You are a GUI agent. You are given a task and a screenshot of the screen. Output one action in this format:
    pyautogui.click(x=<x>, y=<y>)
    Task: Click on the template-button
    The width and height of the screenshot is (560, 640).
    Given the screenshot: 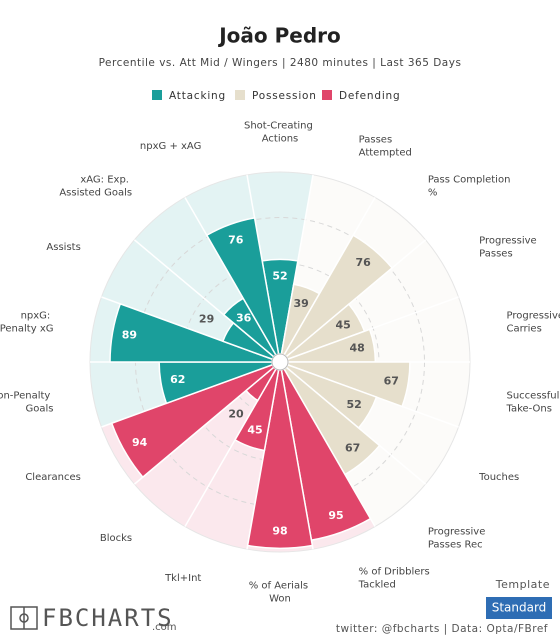 What is the action you would take?
    pyautogui.click(x=519, y=608)
    